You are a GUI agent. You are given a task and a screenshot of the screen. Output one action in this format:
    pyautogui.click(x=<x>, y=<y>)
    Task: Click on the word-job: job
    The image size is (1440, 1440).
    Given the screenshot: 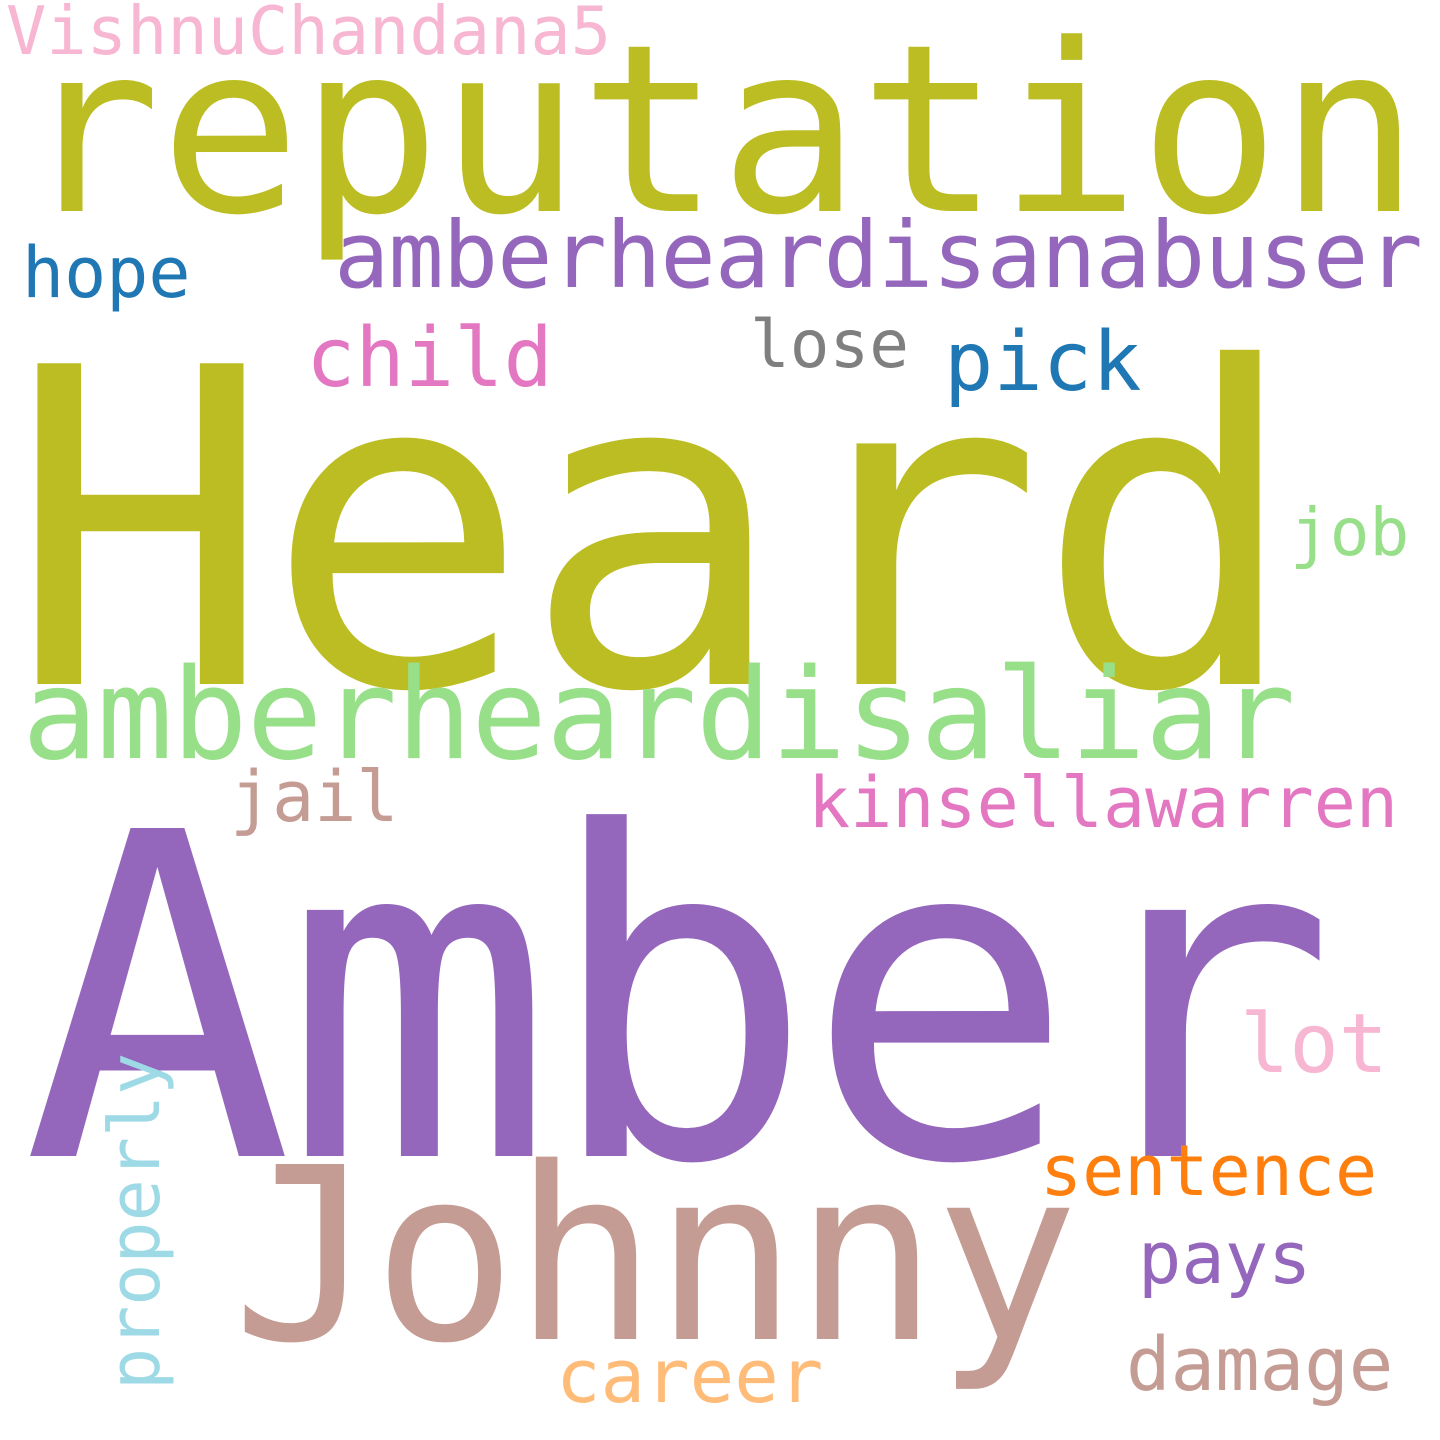 What is the action you would take?
    pyautogui.click(x=1350, y=532)
    